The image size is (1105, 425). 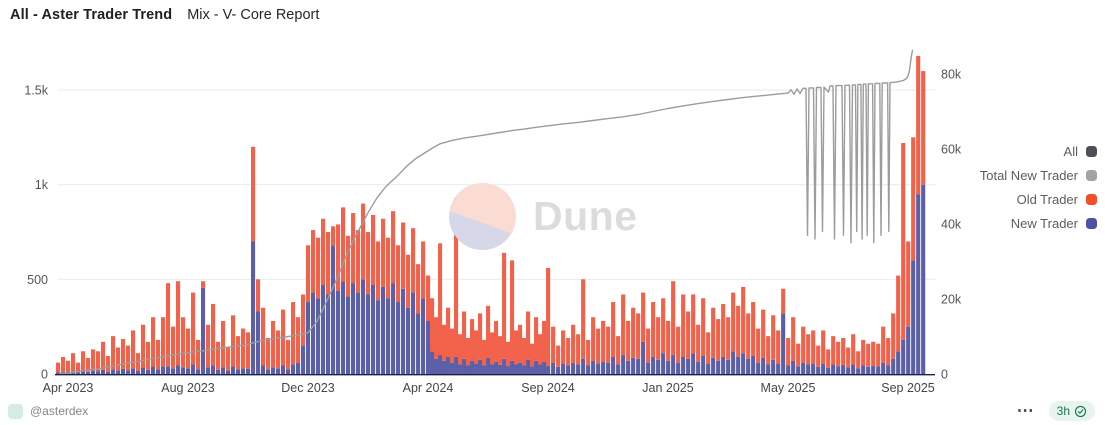 What do you see at coordinates (44, 375) in the screenshot?
I see `left-axis-tick: 0` at bounding box center [44, 375].